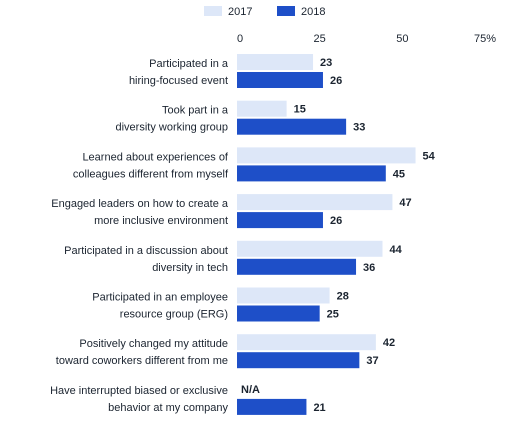 The height and width of the screenshot is (431, 512). Describe the element at coordinates (146, 251) in the screenshot. I see `category-label: Participated in a discussion about` at that location.